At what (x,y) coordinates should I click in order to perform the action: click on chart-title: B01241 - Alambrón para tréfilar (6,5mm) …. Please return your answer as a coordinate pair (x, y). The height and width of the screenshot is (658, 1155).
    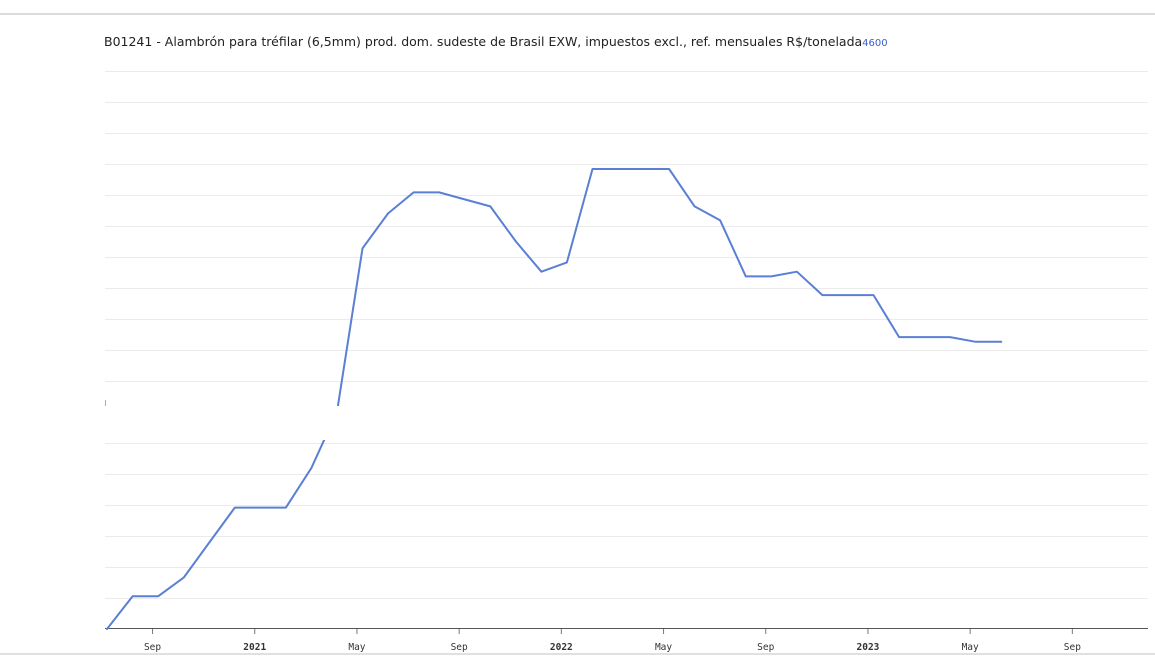
    Looking at the image, I should click on (496, 41).